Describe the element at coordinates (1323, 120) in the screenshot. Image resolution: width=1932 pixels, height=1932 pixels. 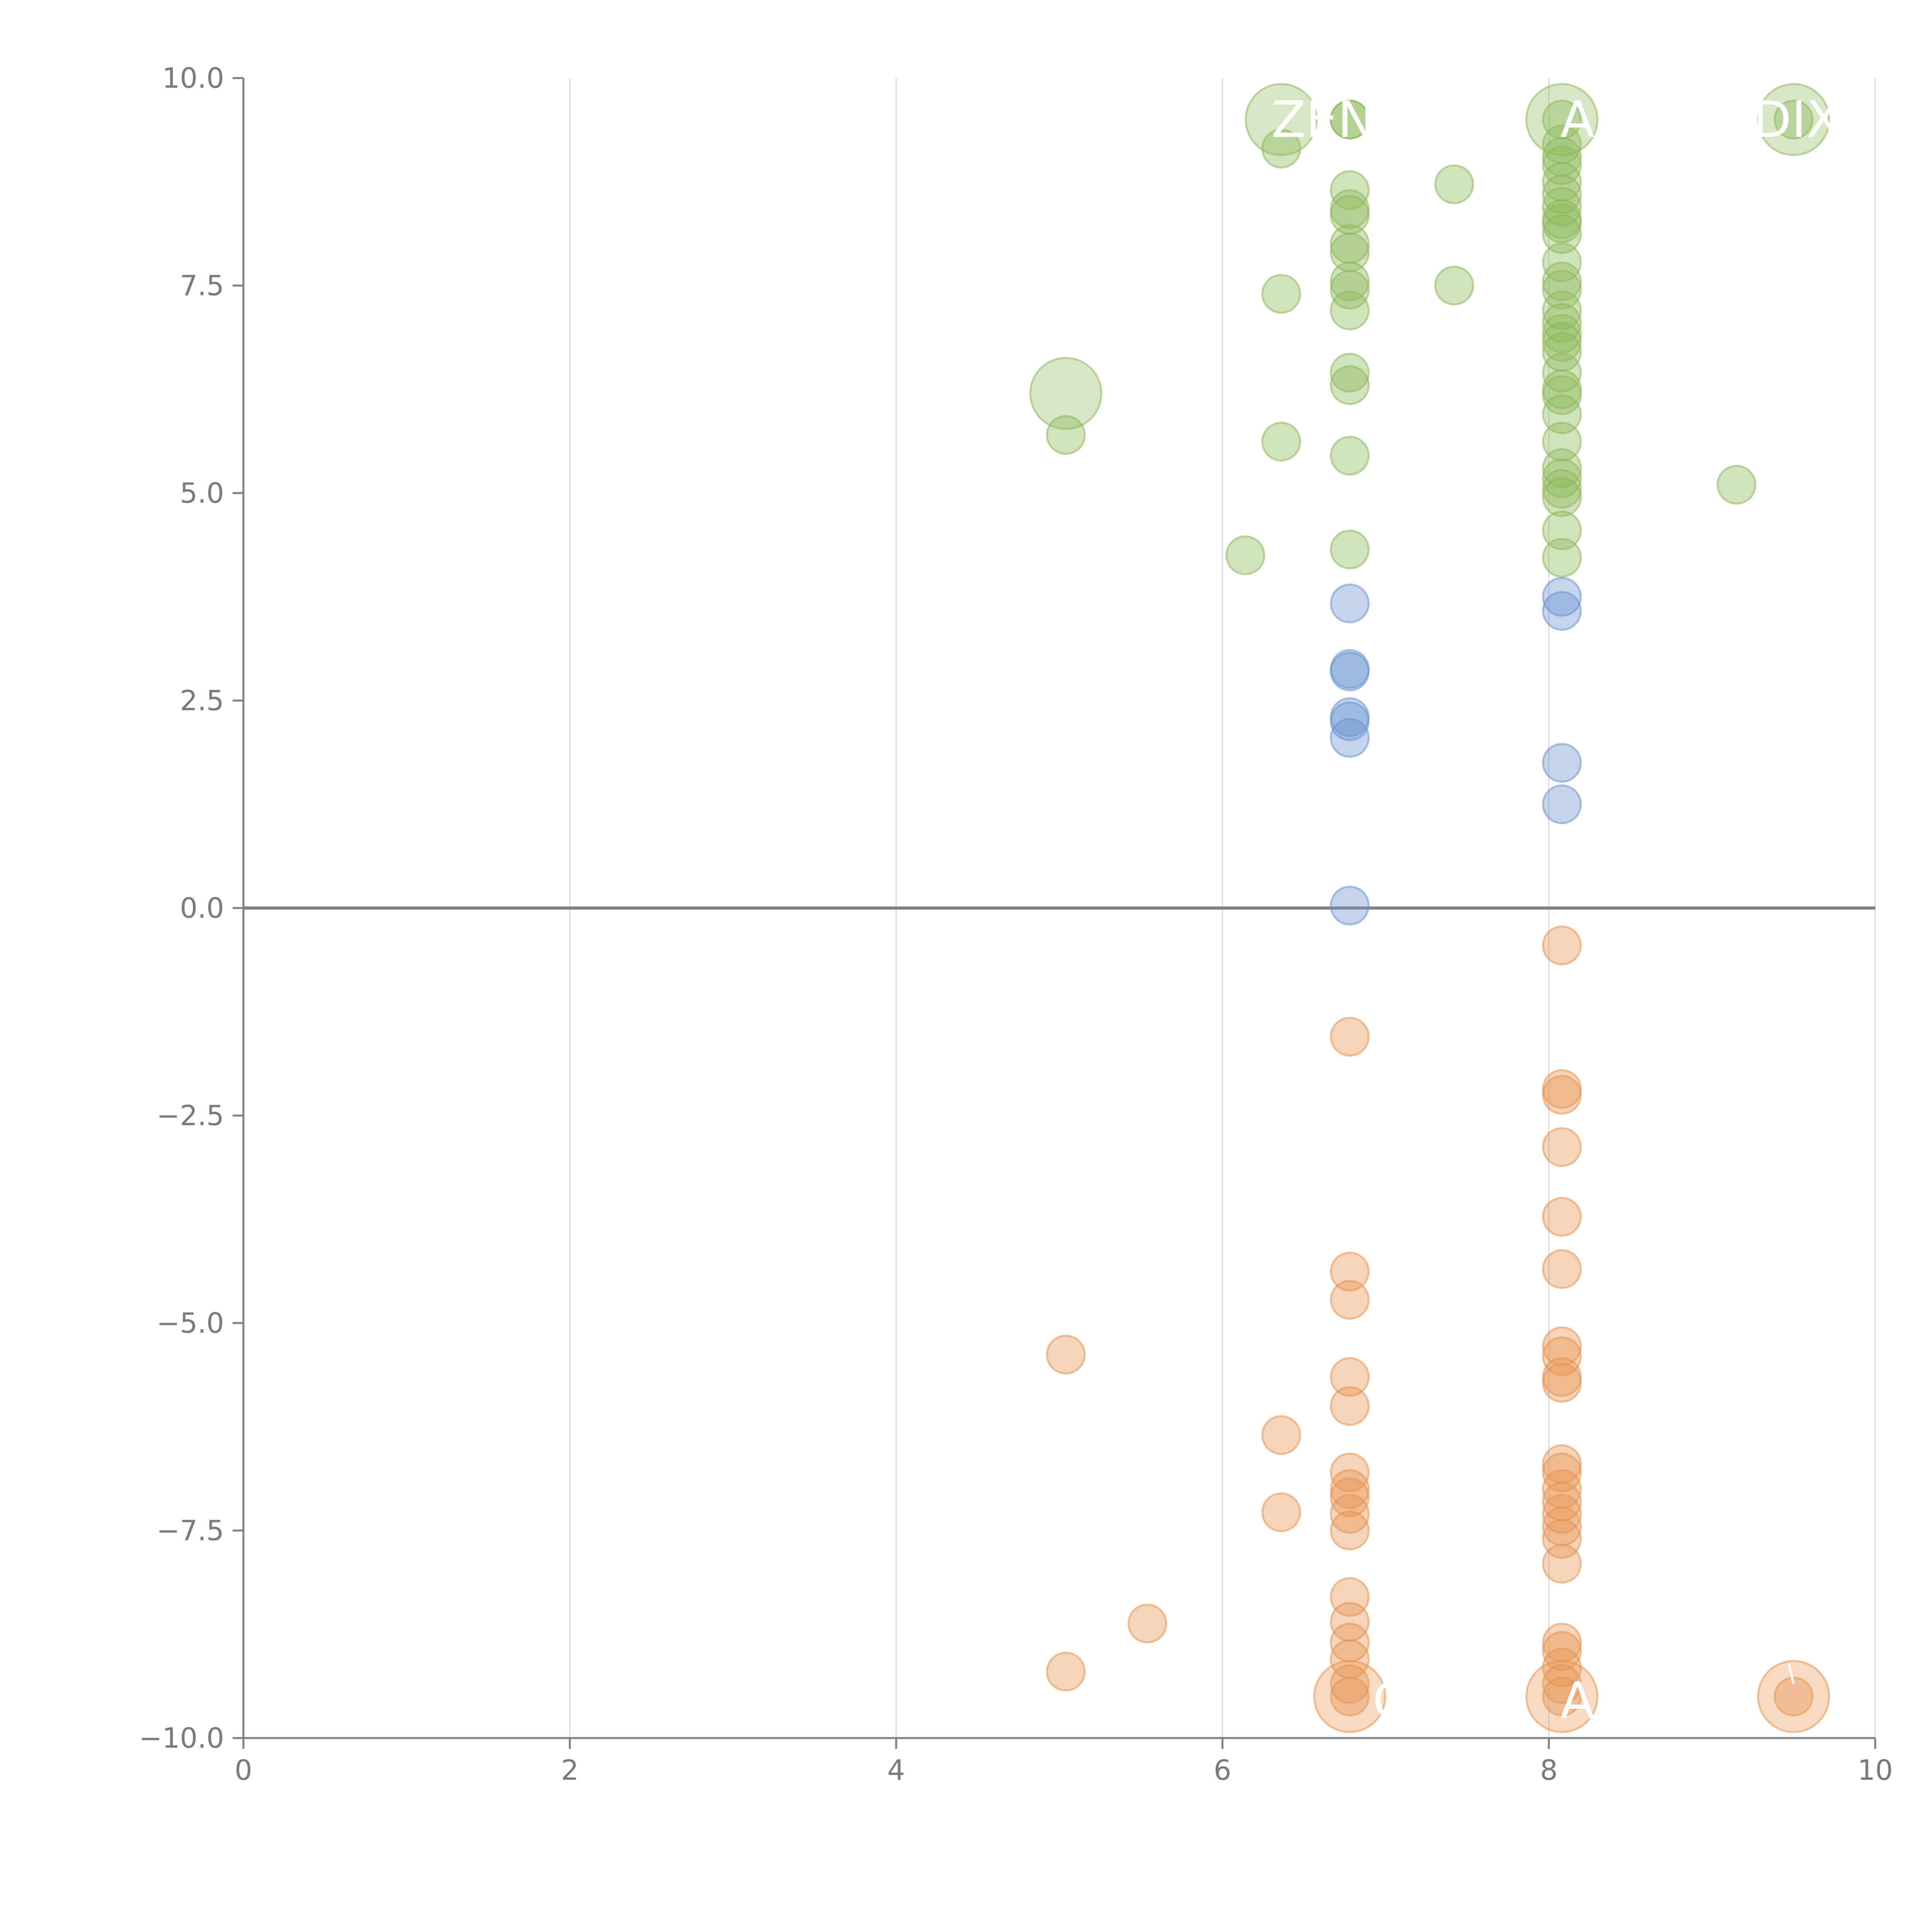
I see `annotation-label: ZEN` at that location.